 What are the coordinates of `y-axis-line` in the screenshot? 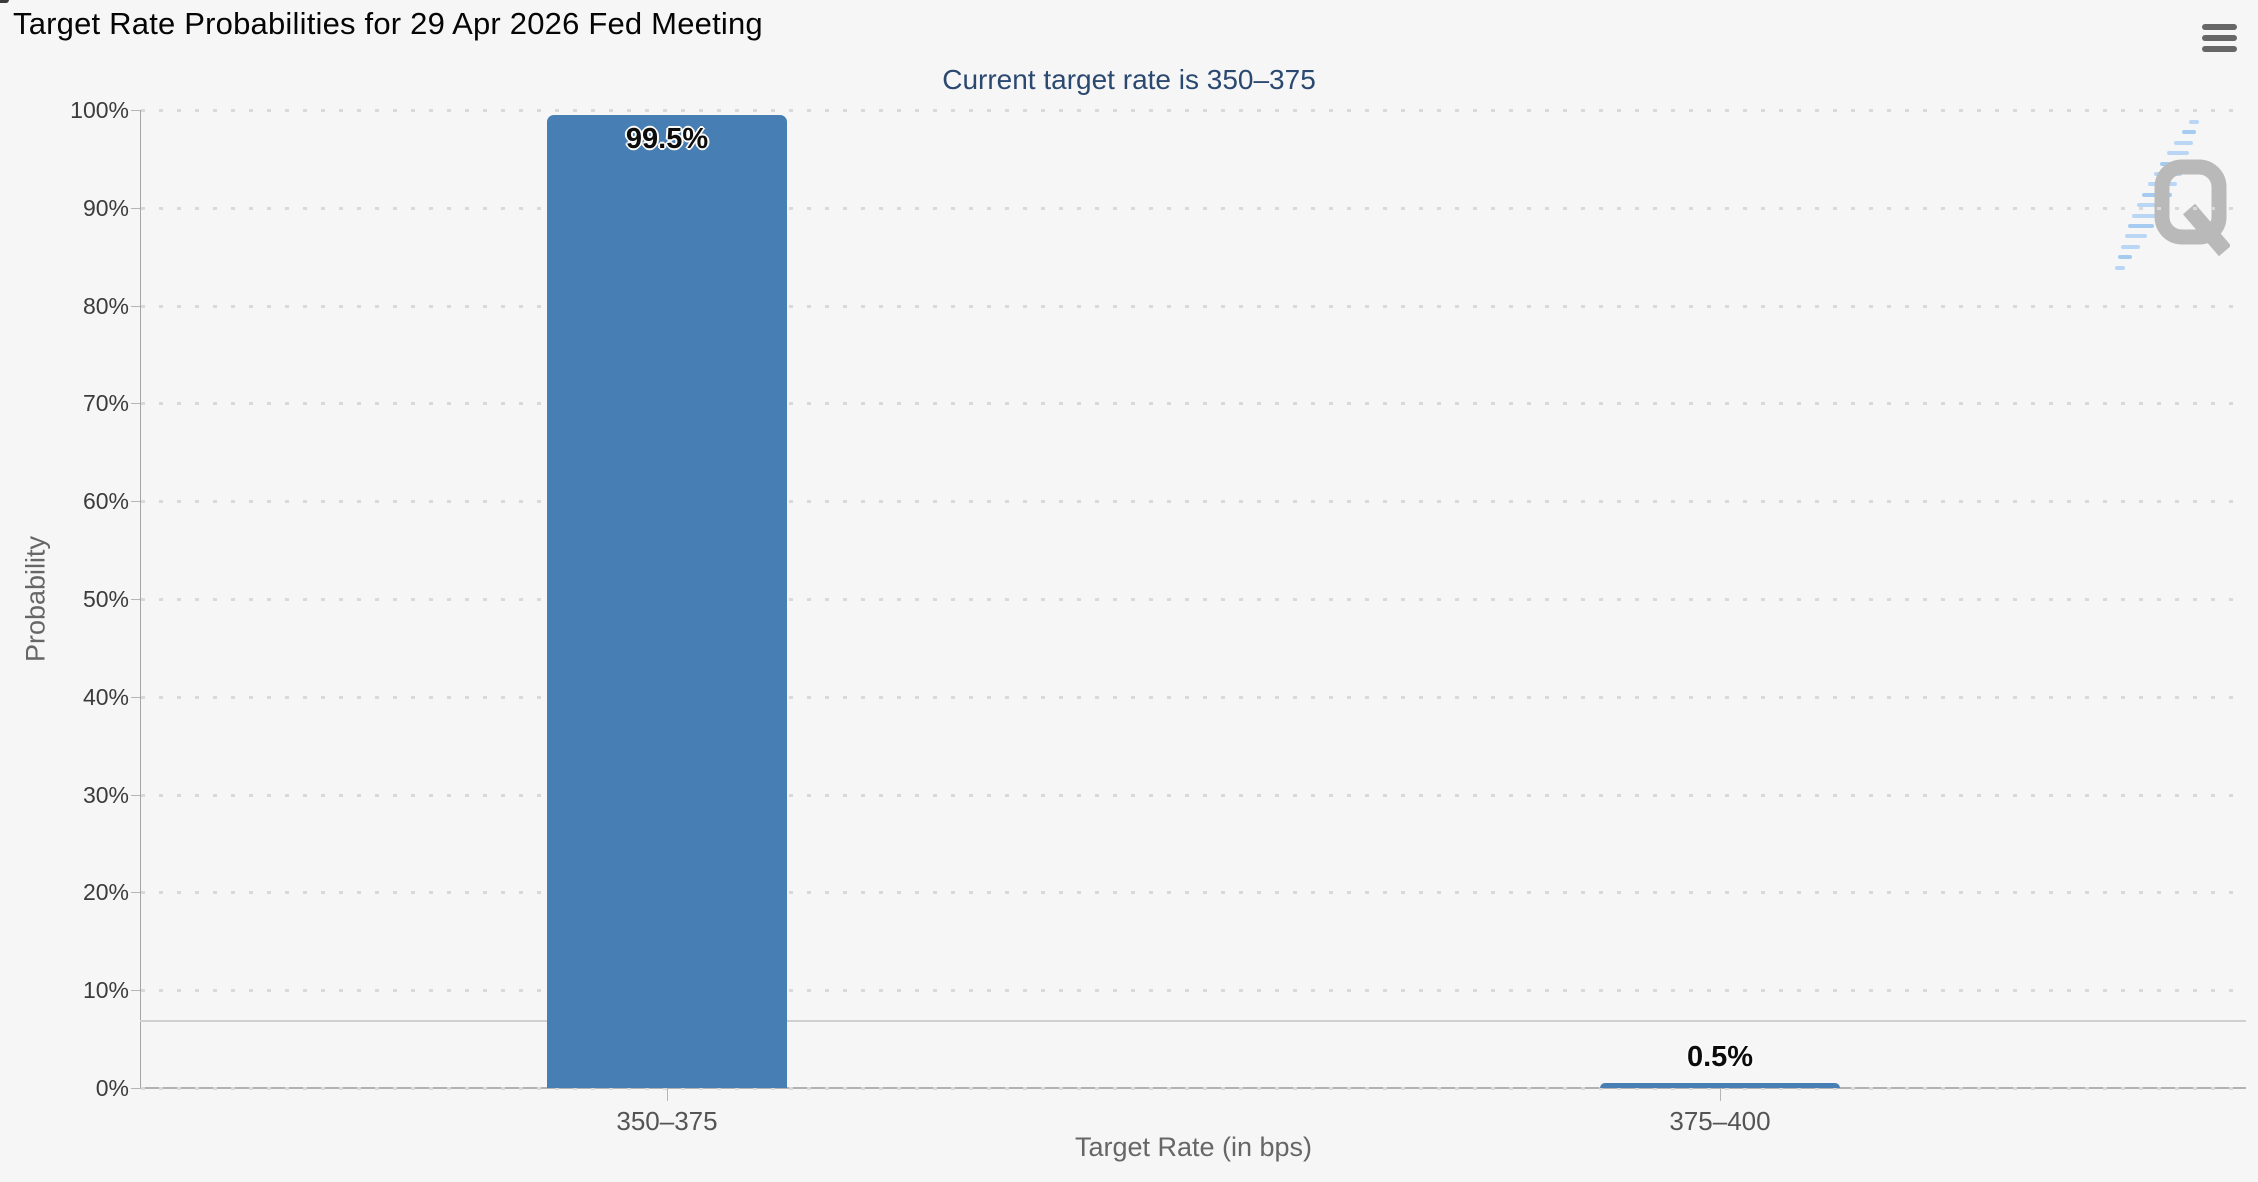 It's located at (140, 599).